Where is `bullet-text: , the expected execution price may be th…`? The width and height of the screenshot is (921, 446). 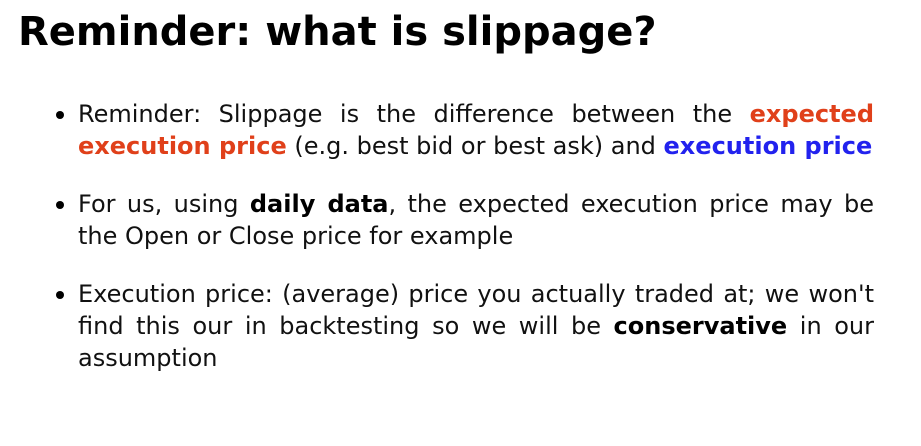
bullet-text: , the expected execution price may be th… is located at coordinates (476, 220).